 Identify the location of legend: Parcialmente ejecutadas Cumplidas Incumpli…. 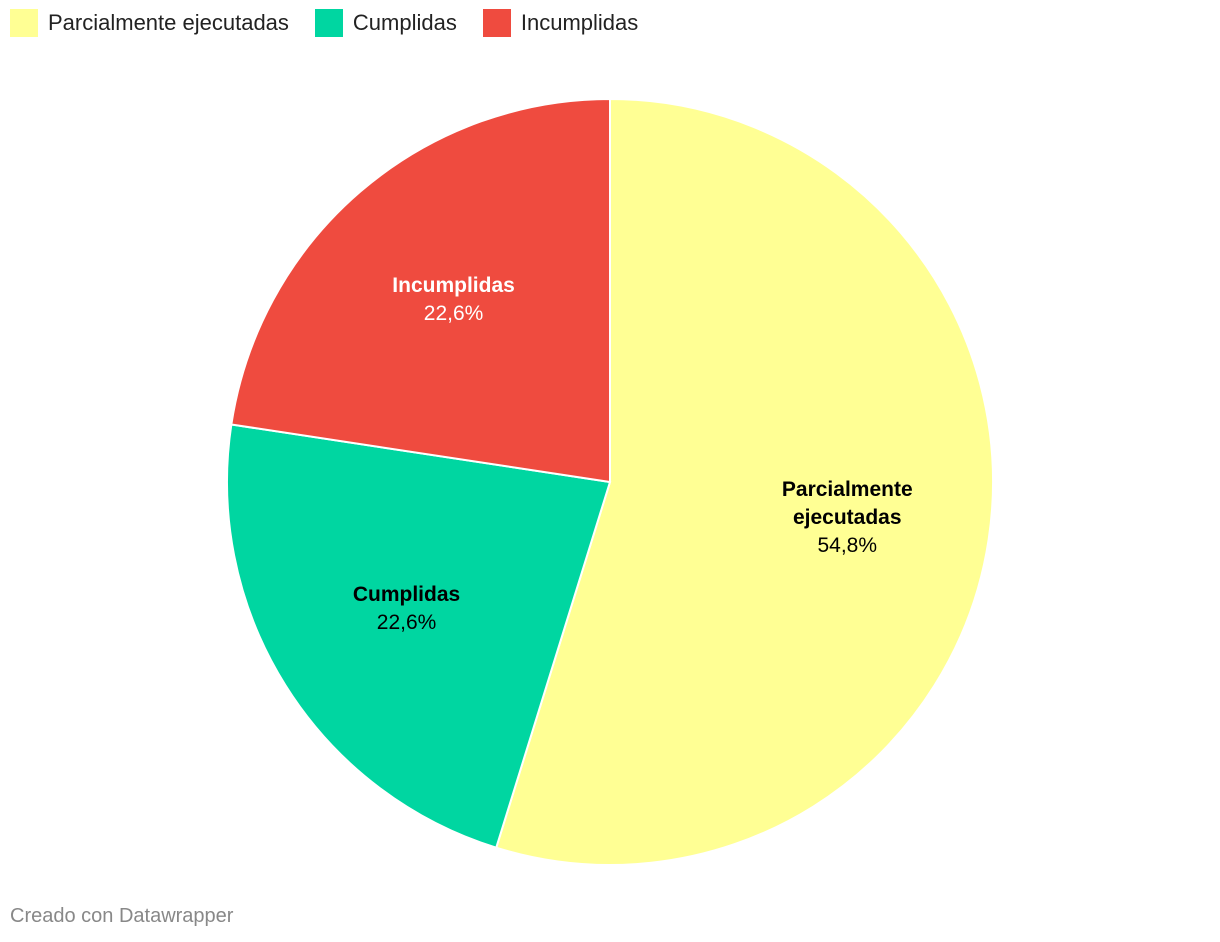
(324, 23).